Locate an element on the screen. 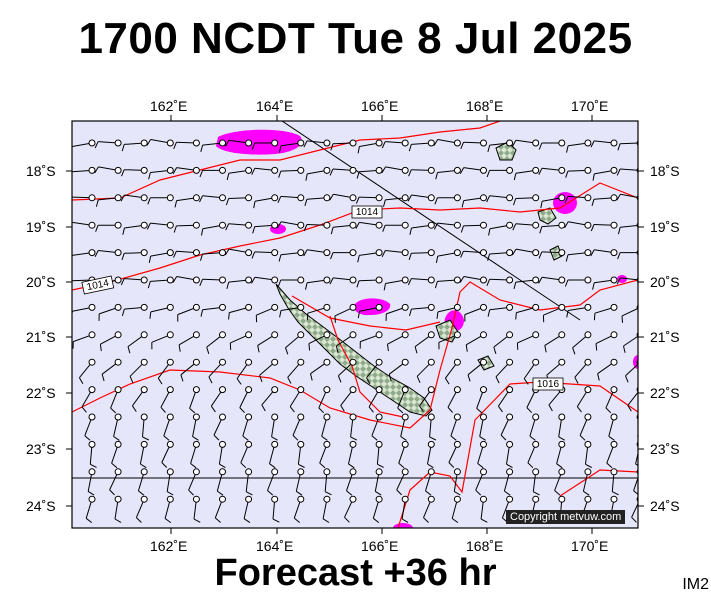 The image size is (711, 600). lon-label-top: 168˚E is located at coordinates (485, 106).